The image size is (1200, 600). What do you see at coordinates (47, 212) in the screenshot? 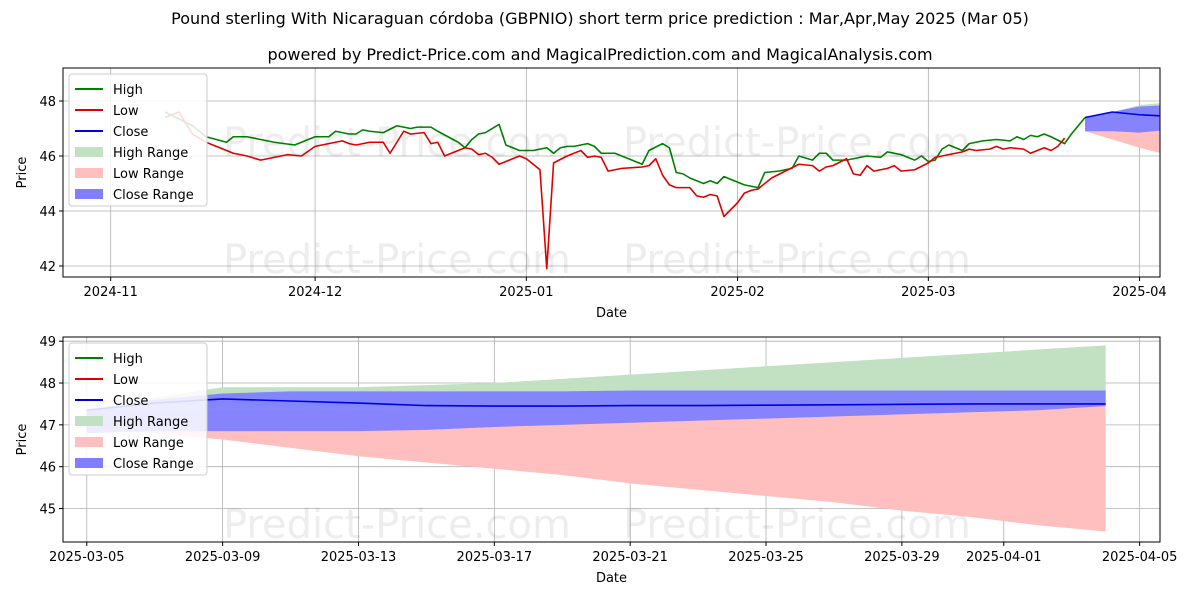
I see `top-ytick-label: 44` at bounding box center [47, 212].